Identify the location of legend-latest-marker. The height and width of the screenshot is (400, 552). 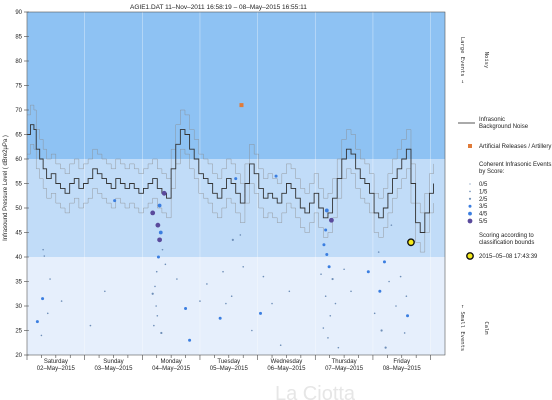
(470, 256).